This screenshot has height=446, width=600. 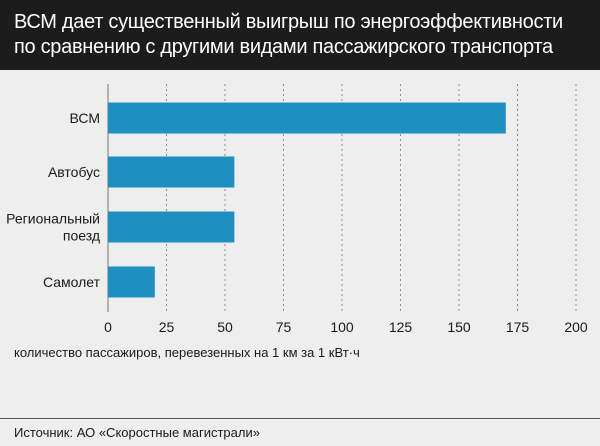 I want to click on x-tick-label: 200, so click(x=576, y=327).